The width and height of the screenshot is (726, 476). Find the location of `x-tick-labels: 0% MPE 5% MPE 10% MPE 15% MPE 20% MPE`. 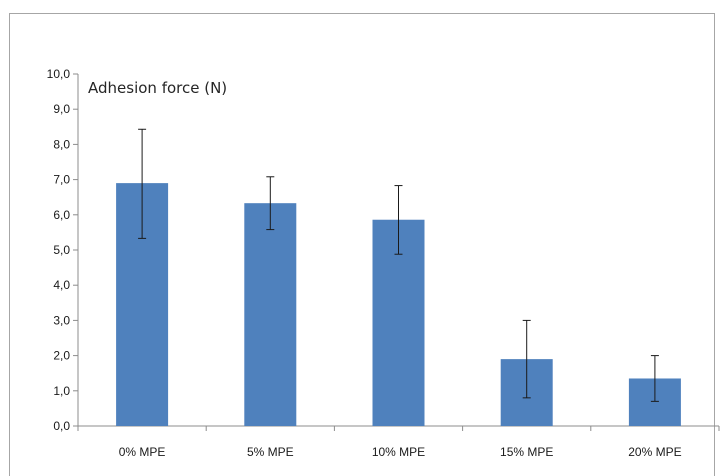

x-tick-labels: 0% MPE 5% MPE 10% MPE 15% MPE 20% MPE is located at coordinates (400, 452).